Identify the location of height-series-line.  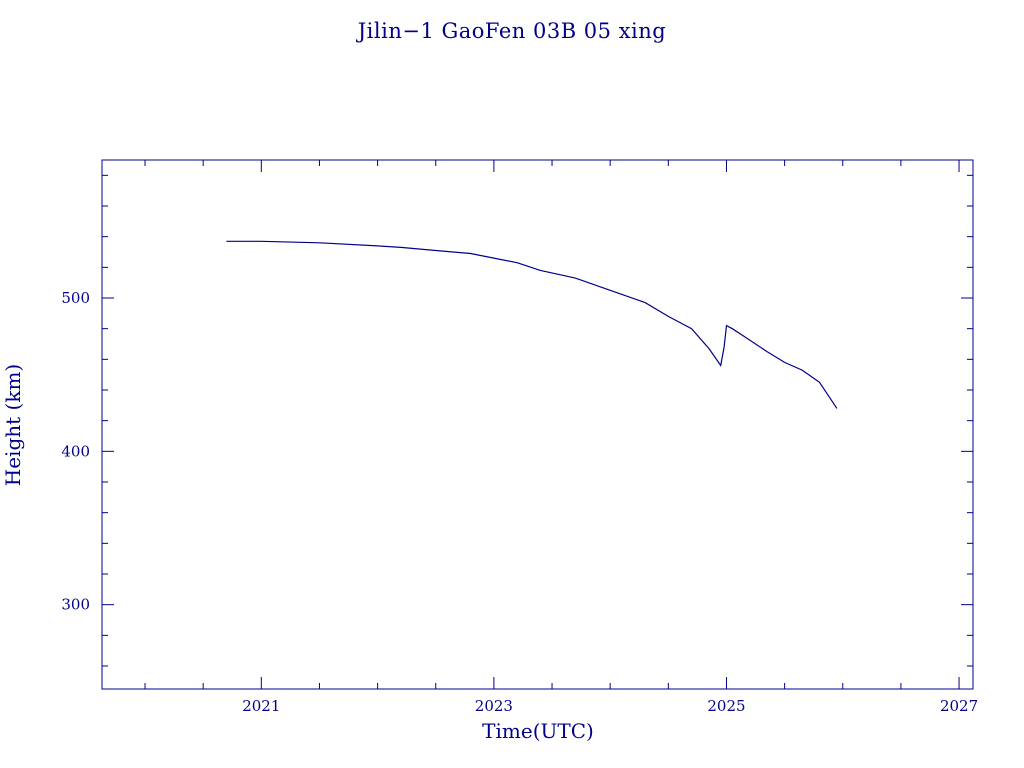
(532, 324).